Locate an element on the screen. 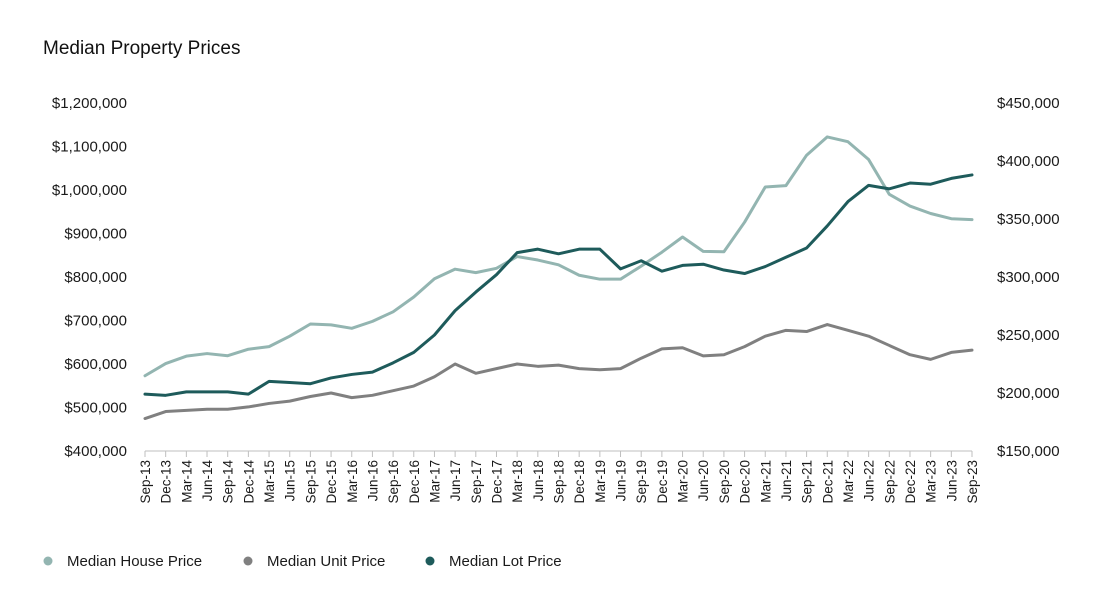  right-y-tick-label: $200,000 is located at coordinates (1028, 393).